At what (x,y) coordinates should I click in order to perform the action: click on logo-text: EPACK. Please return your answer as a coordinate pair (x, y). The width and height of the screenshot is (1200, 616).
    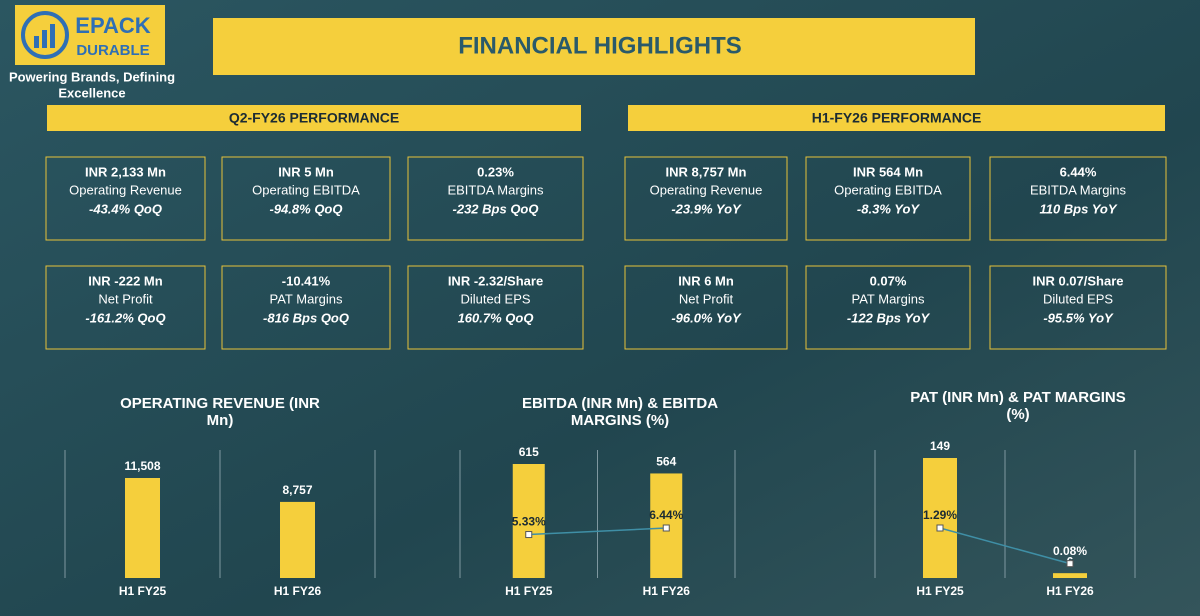
    Looking at the image, I should click on (112, 25).